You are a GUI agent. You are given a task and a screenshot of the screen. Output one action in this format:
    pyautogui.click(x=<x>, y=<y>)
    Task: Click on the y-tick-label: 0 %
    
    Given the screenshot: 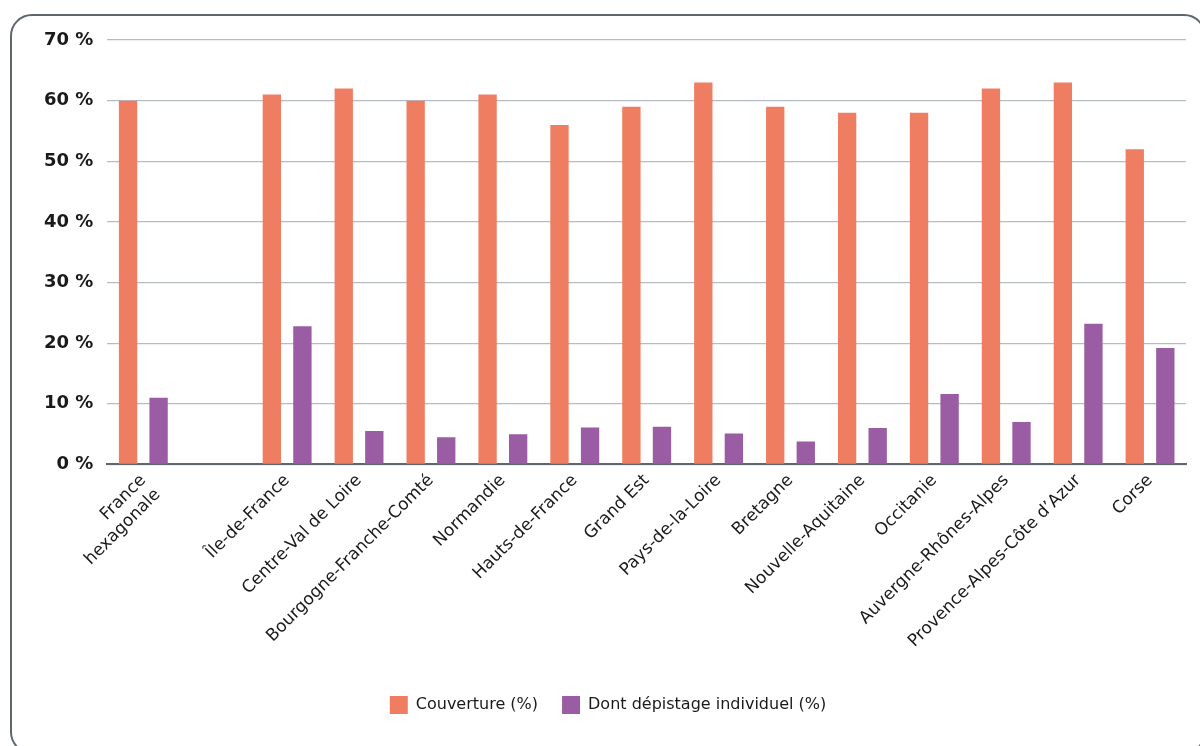 What is the action you would take?
    pyautogui.click(x=75, y=463)
    